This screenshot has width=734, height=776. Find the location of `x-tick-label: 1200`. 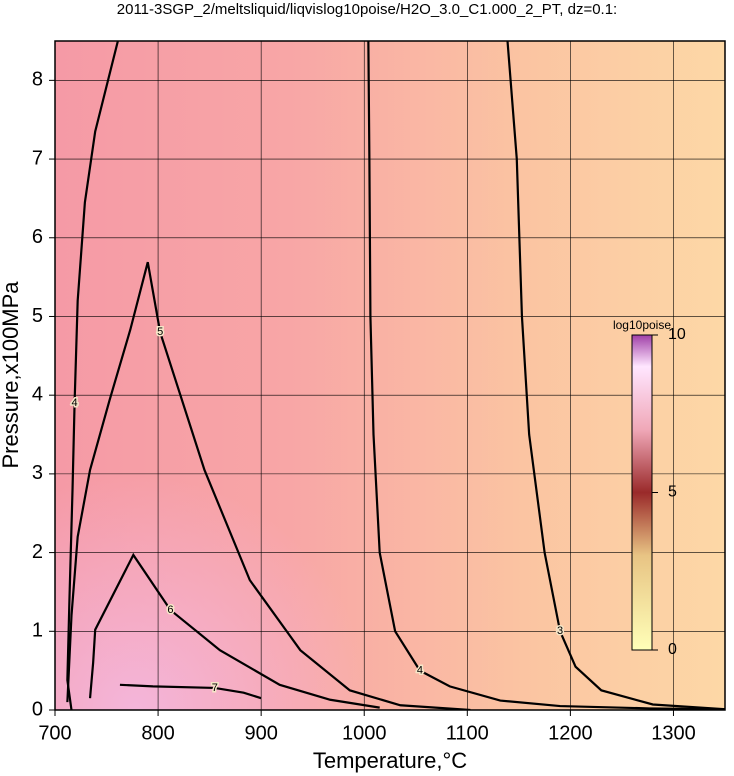

x-tick-label: 1200 is located at coordinates (570, 733).